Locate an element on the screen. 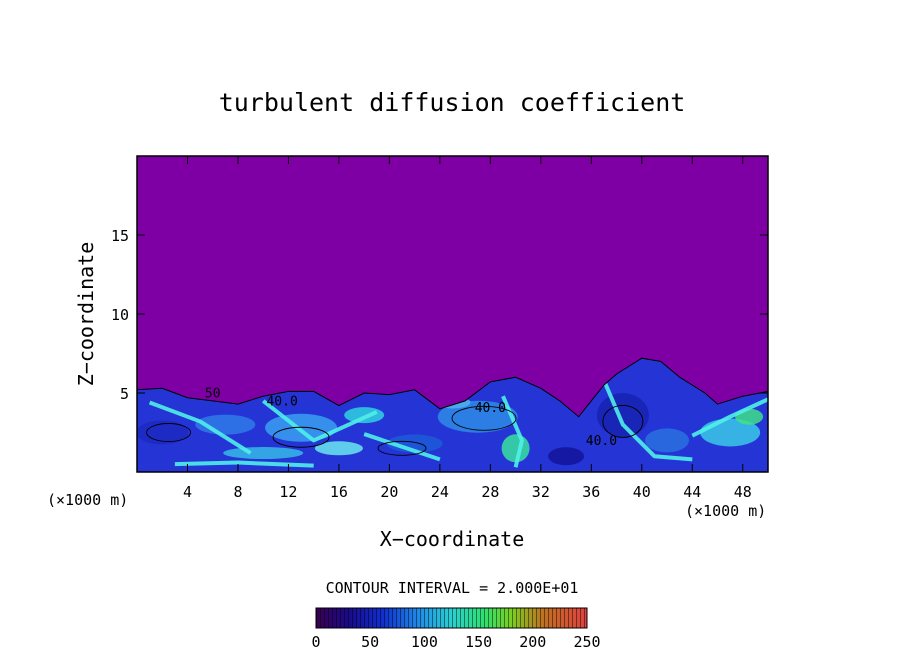 This screenshot has height=654, width=904. x-axis-label: X−coordinate is located at coordinates (452, 539).